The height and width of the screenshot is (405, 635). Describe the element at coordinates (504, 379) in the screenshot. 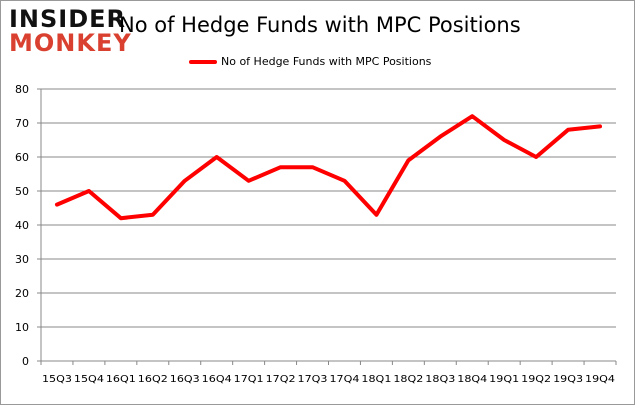

I see `x-tick-label: 19Q1` at that location.